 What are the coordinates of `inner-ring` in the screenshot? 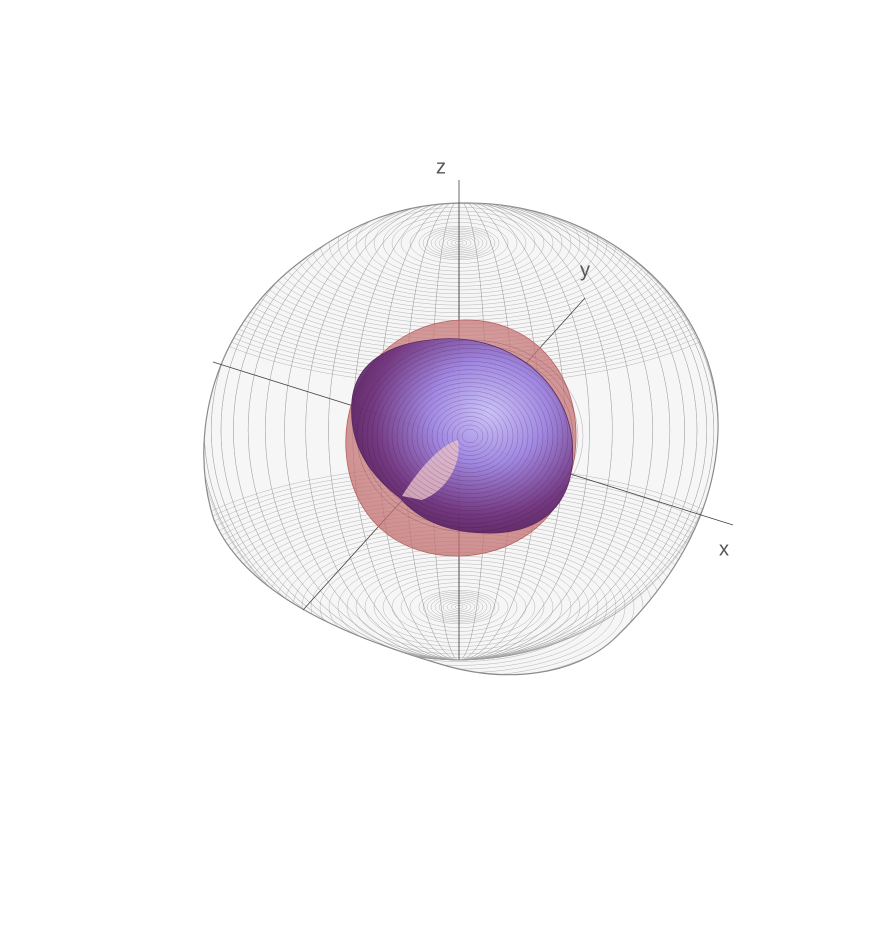 It's located at (470, 436).